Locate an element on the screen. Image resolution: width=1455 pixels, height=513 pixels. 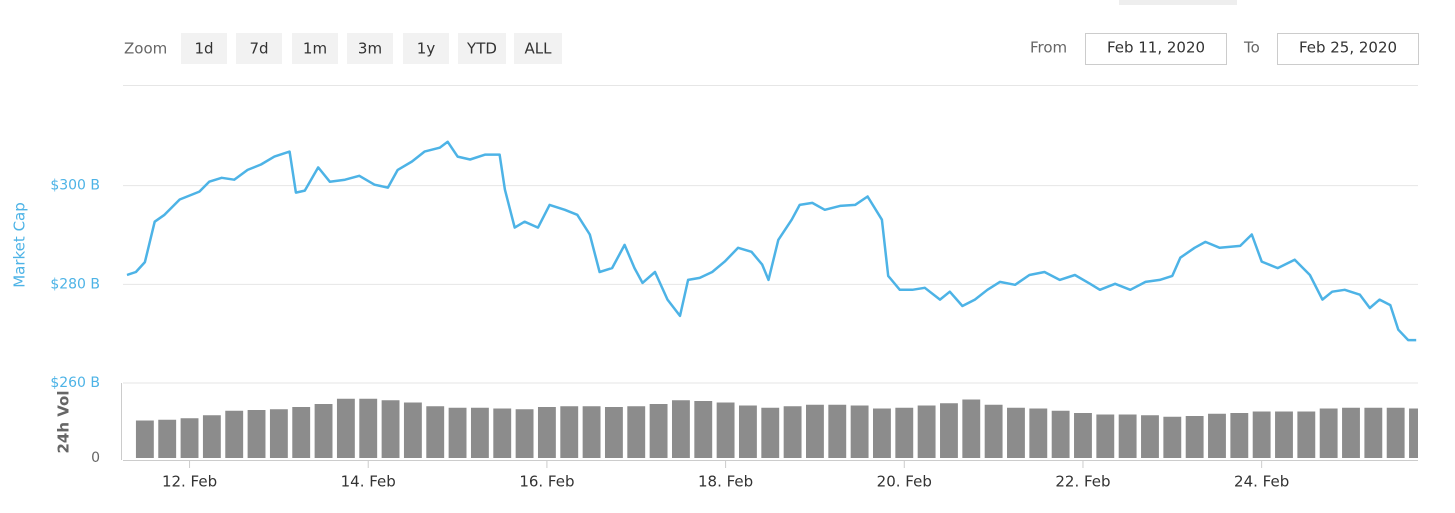
x-tick-label: 14. Feb is located at coordinates (368, 482).